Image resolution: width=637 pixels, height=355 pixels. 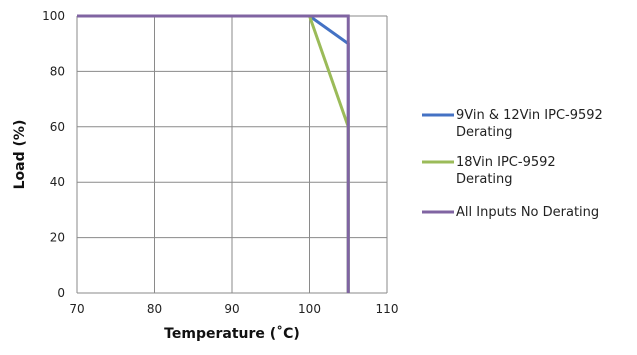 I want to click on legend-label-1: Derating, so click(x=484, y=132).